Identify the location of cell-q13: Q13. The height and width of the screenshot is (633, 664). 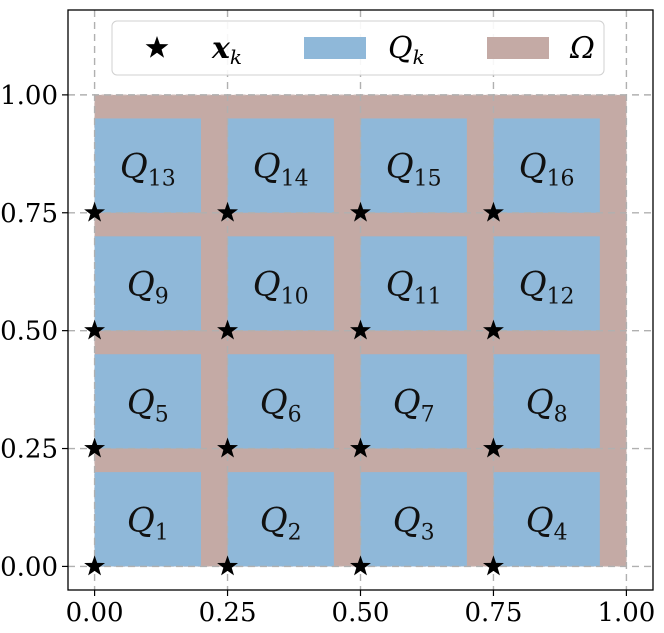
(147, 165).